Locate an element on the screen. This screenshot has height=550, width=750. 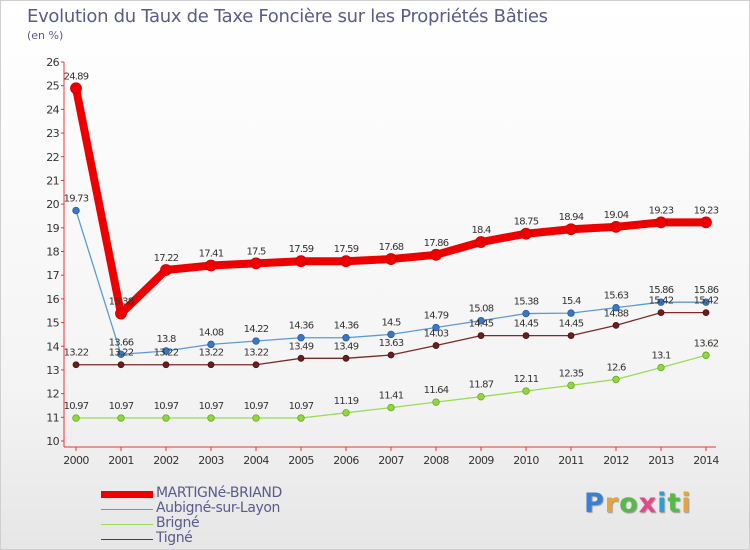
data-label-aubigne: 14.79 is located at coordinates (436, 316).